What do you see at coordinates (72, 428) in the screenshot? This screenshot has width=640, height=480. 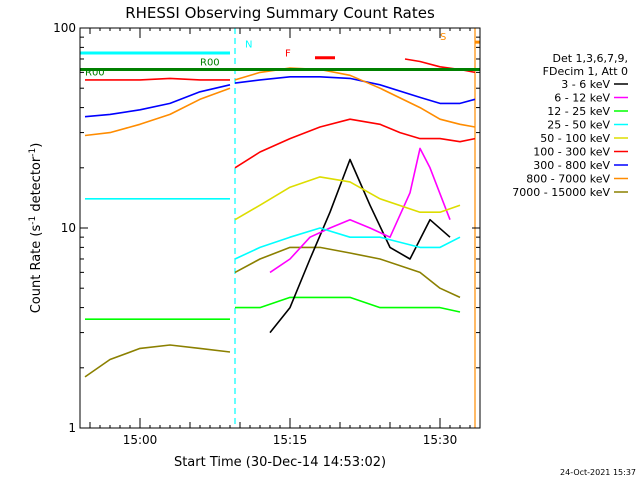 I see `y-tick-label: 1` at bounding box center [72, 428].